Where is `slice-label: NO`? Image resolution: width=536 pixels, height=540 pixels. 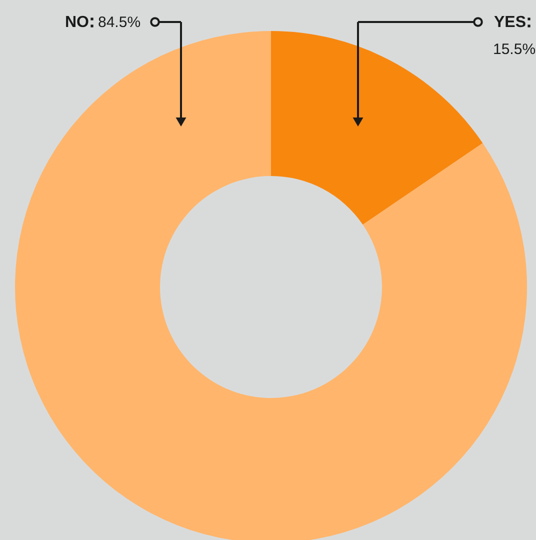 slice-label: NO is located at coordinates (77, 22).